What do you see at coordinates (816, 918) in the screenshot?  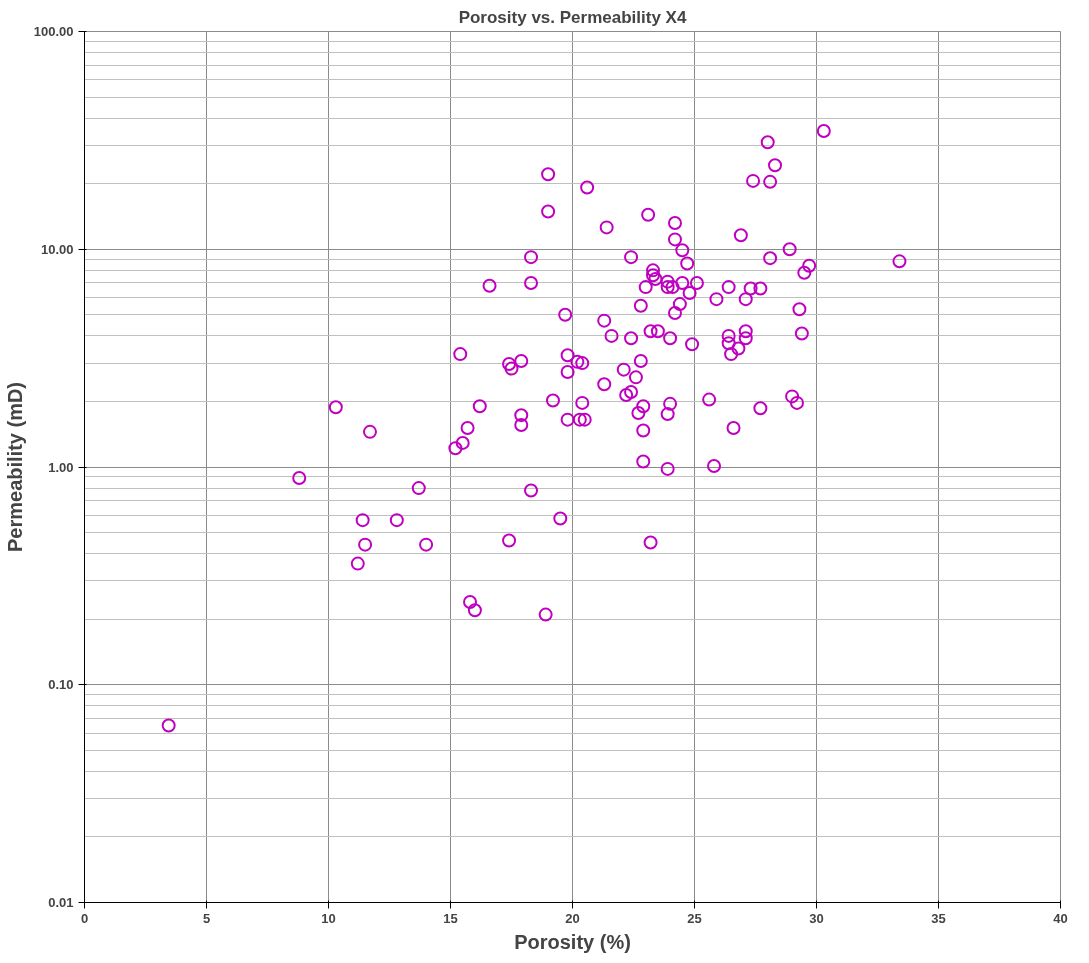 I see `x-tick-label: 30` at bounding box center [816, 918].